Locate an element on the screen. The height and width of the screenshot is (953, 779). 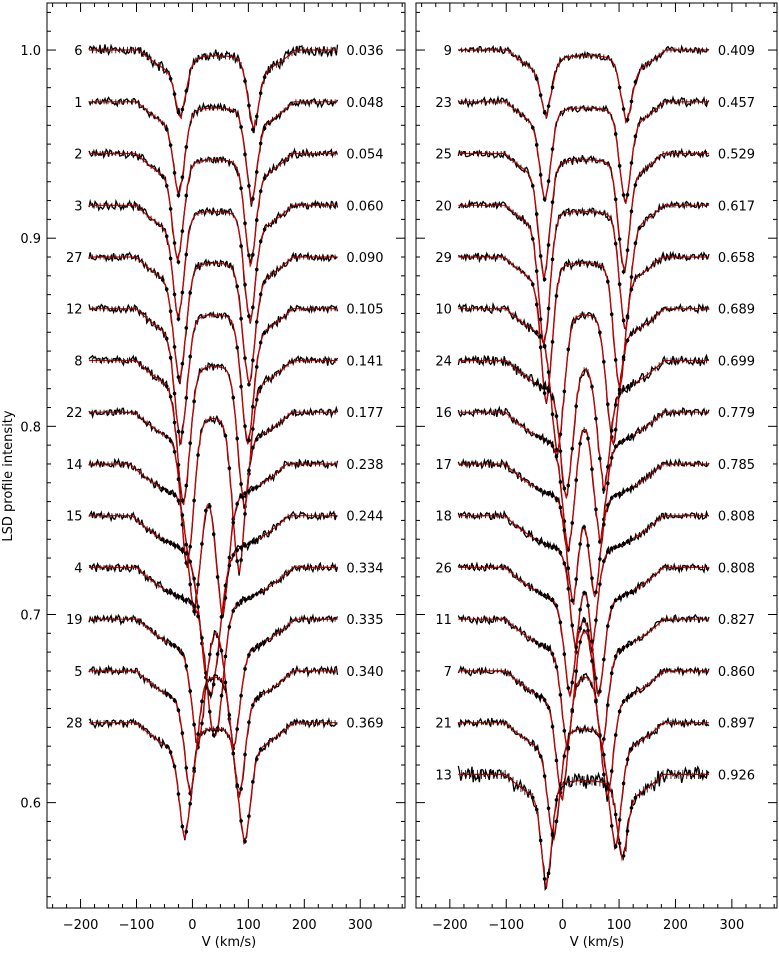
spectrum-id-label: 24 is located at coordinates (443, 361).